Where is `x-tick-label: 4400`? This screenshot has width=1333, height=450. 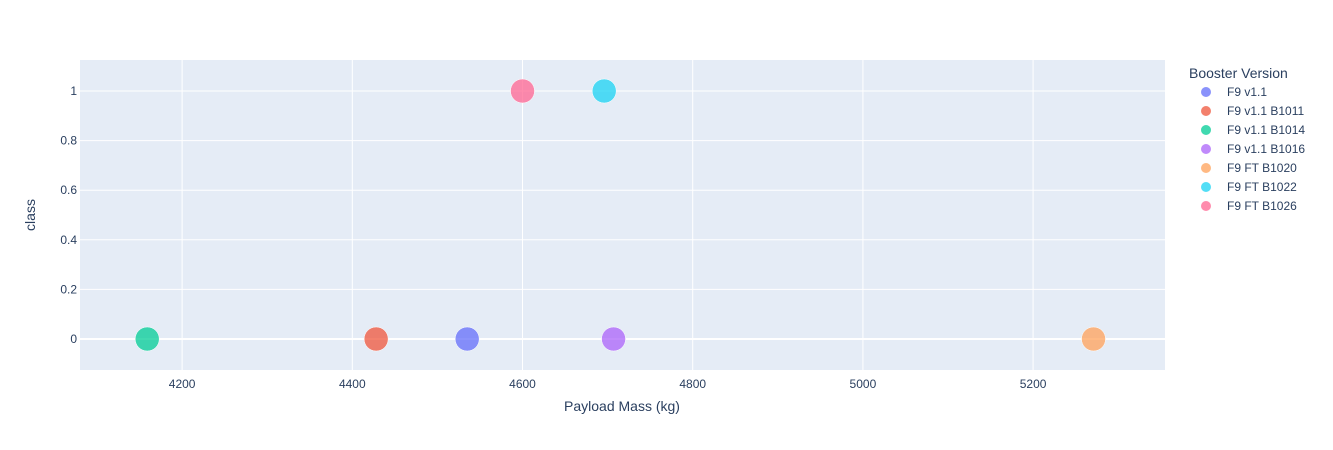
x-tick-label: 4400 is located at coordinates (352, 384).